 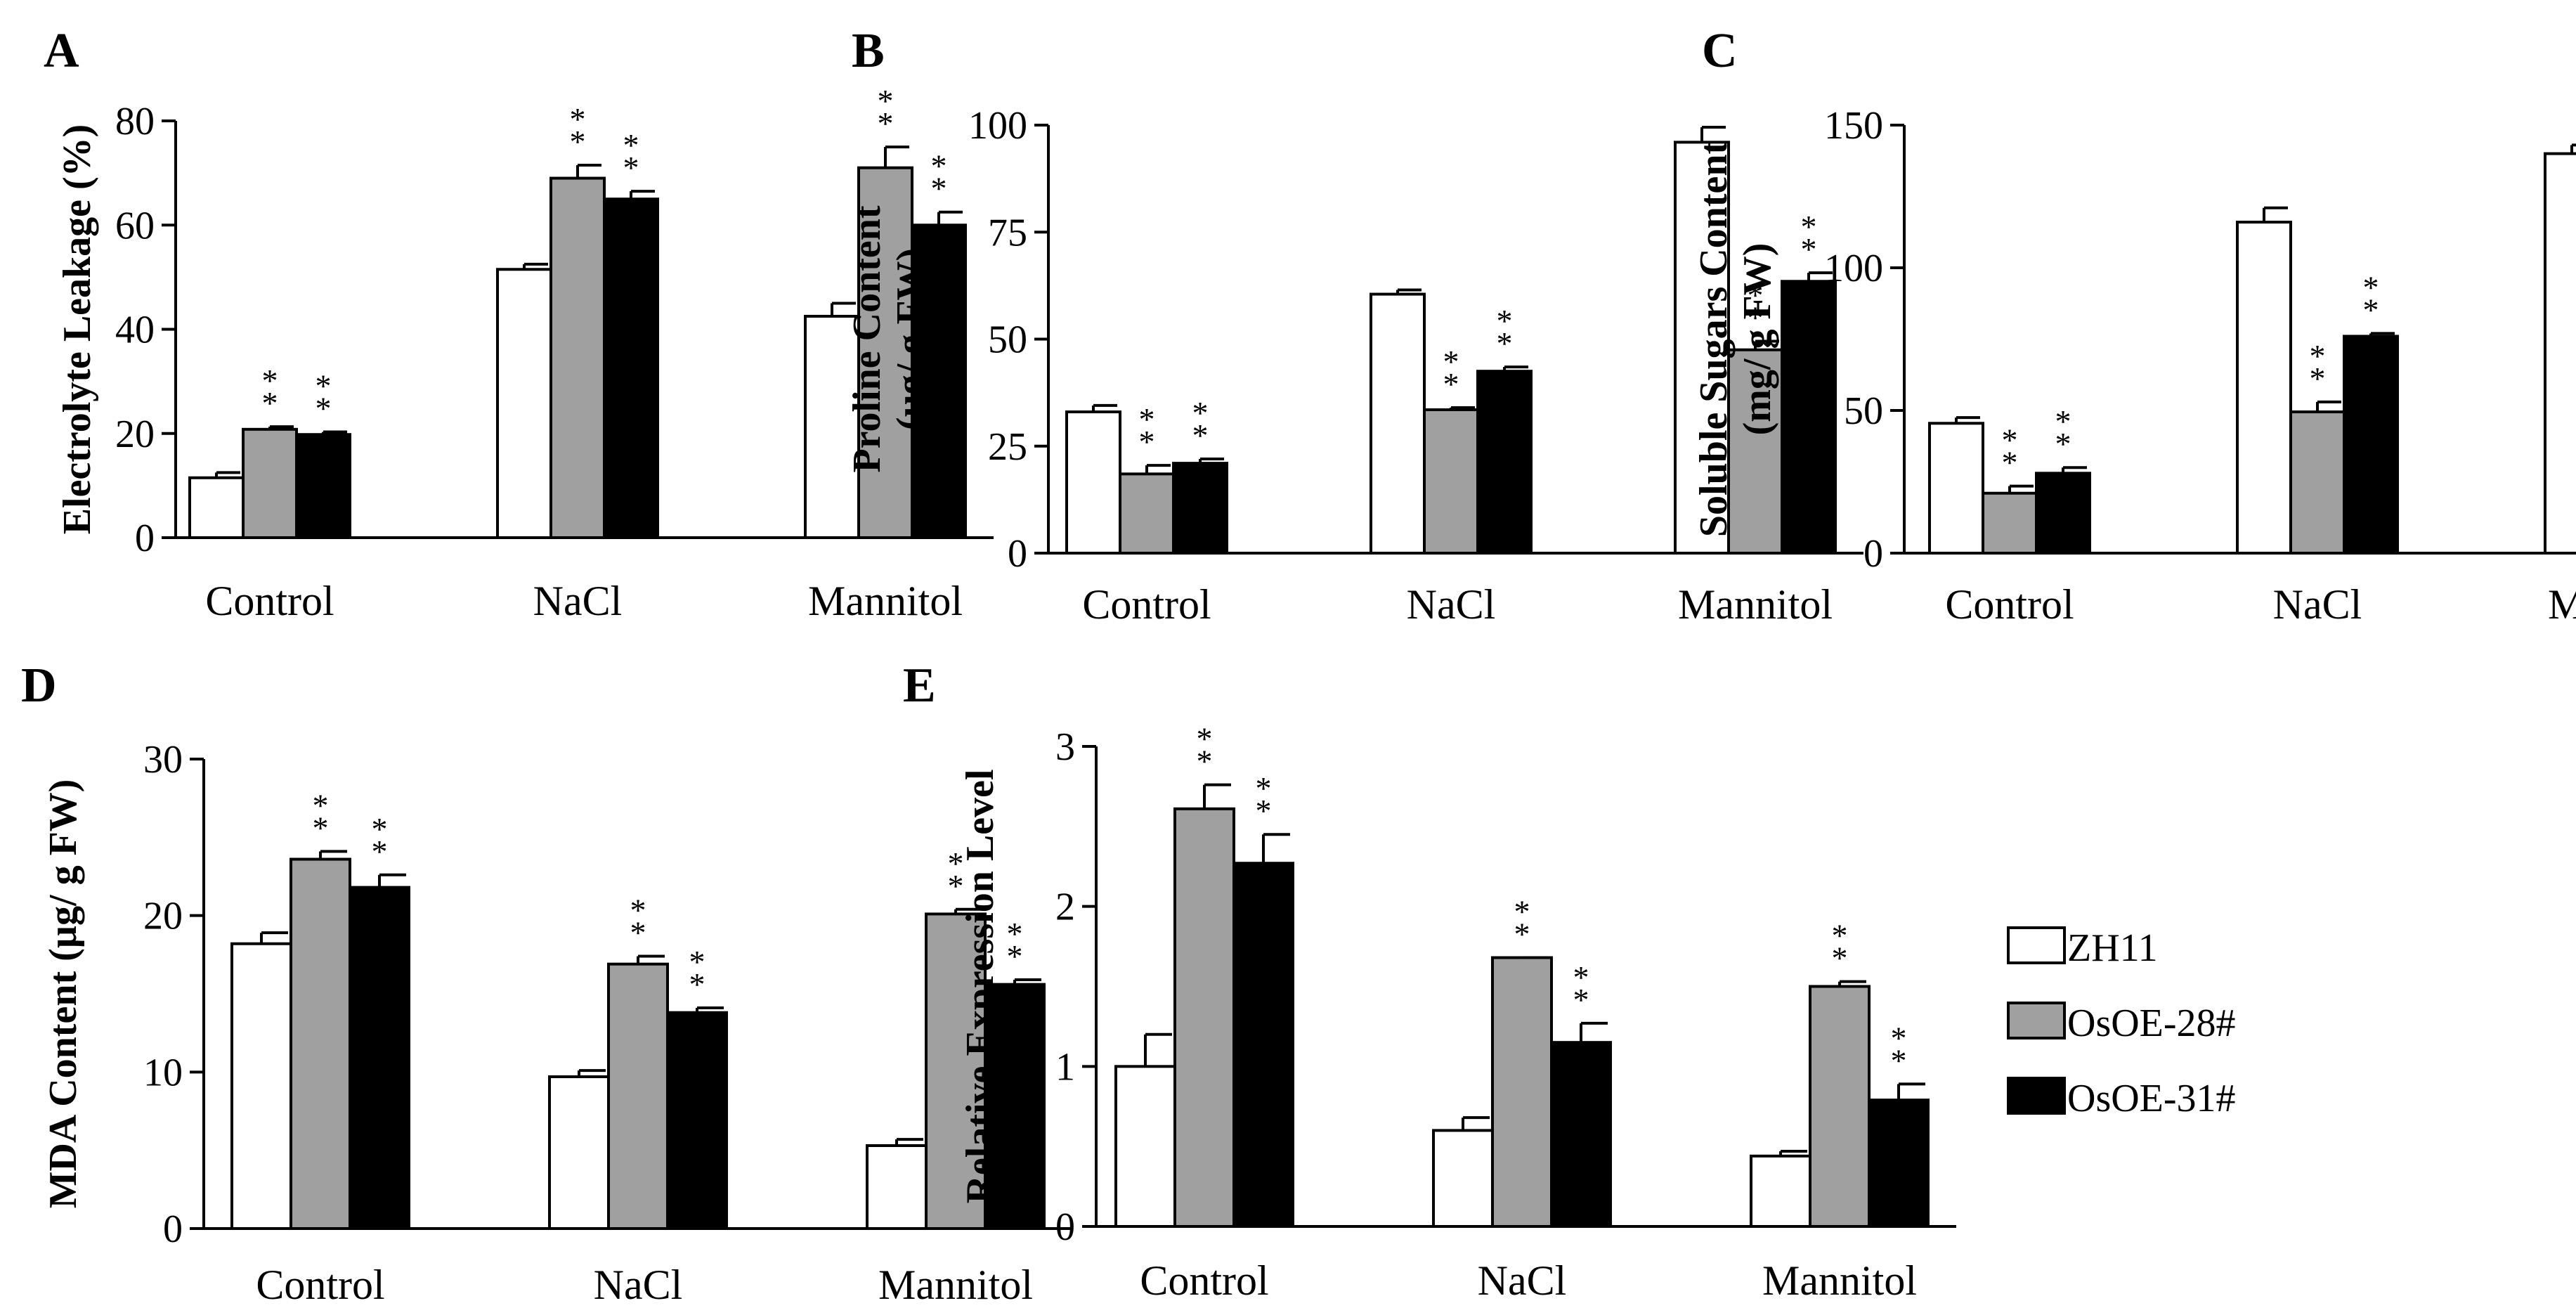 I want to click on y-tick-label: 10, so click(x=163, y=1072).